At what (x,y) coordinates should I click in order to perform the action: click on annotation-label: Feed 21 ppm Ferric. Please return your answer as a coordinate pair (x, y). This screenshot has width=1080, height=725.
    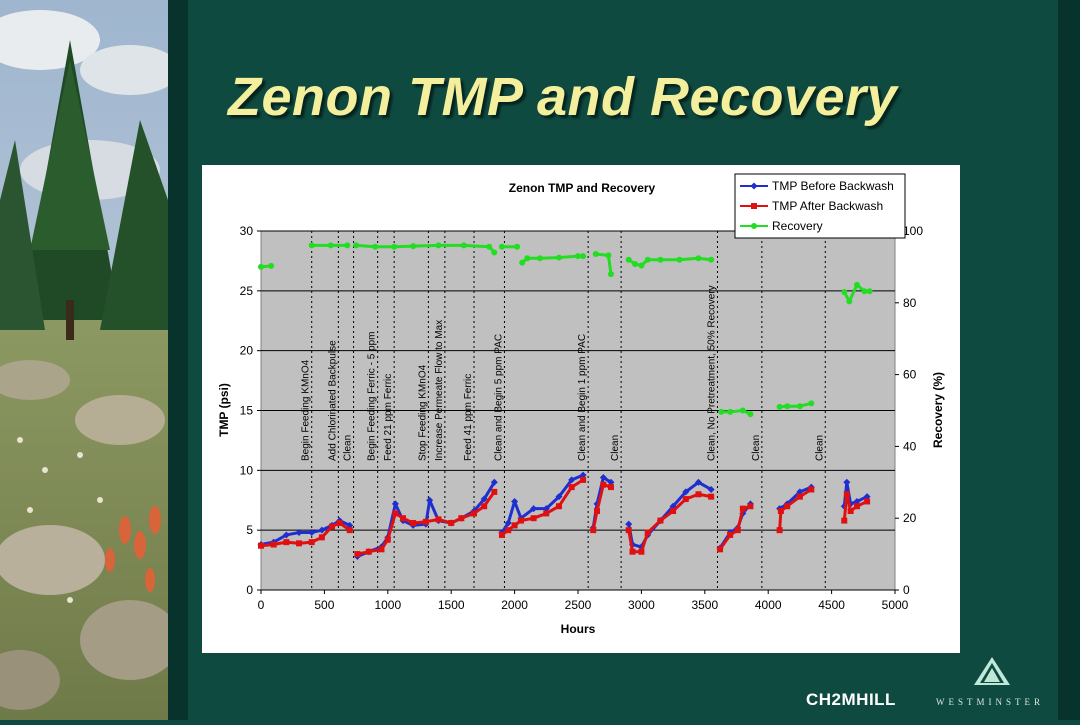
    Looking at the image, I should click on (388, 417).